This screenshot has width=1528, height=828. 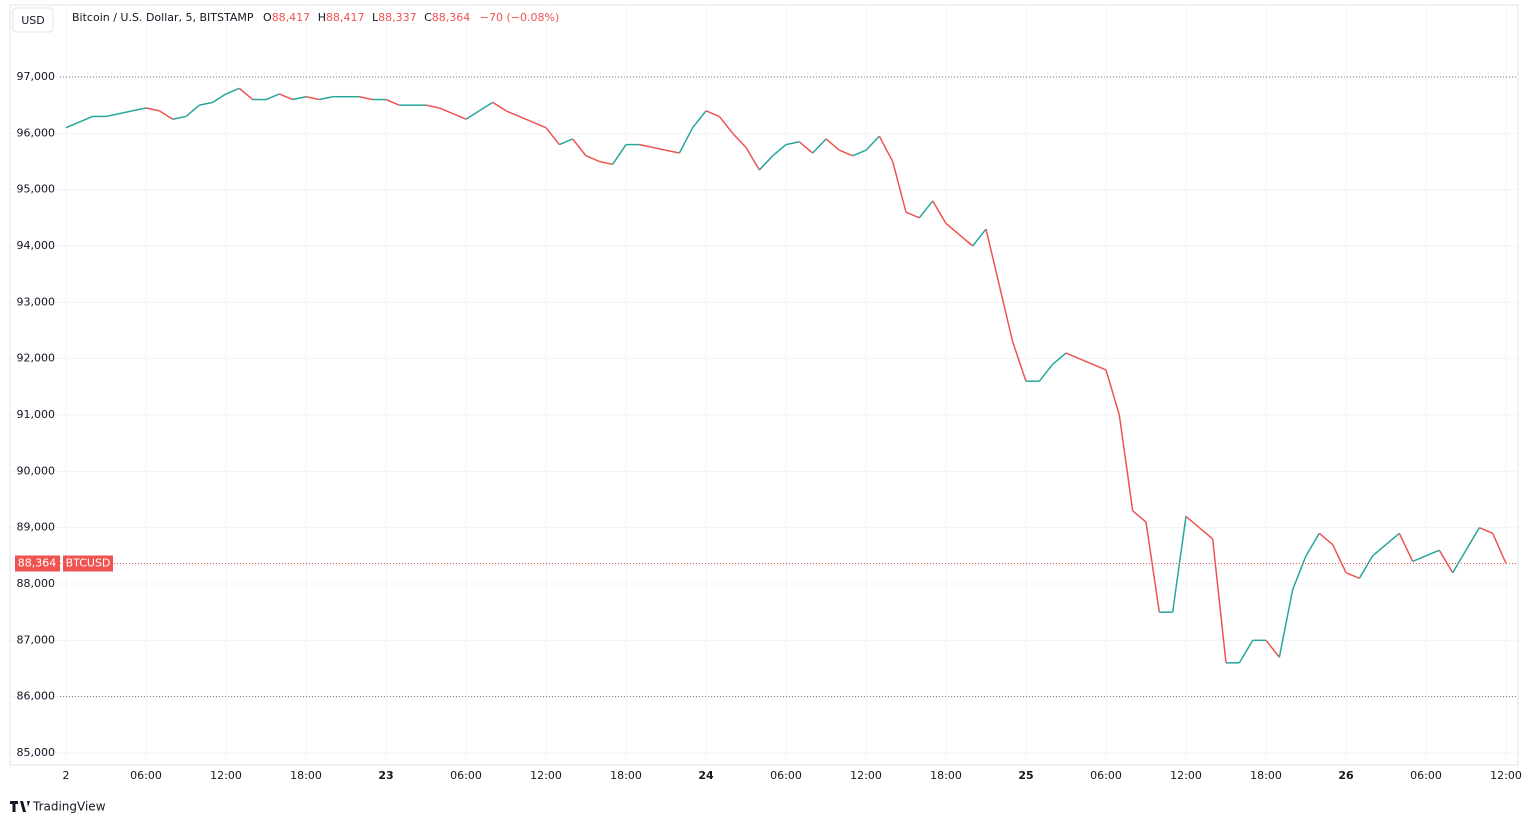 What do you see at coordinates (37, 563) in the screenshot?
I see `last-price-box` at bounding box center [37, 563].